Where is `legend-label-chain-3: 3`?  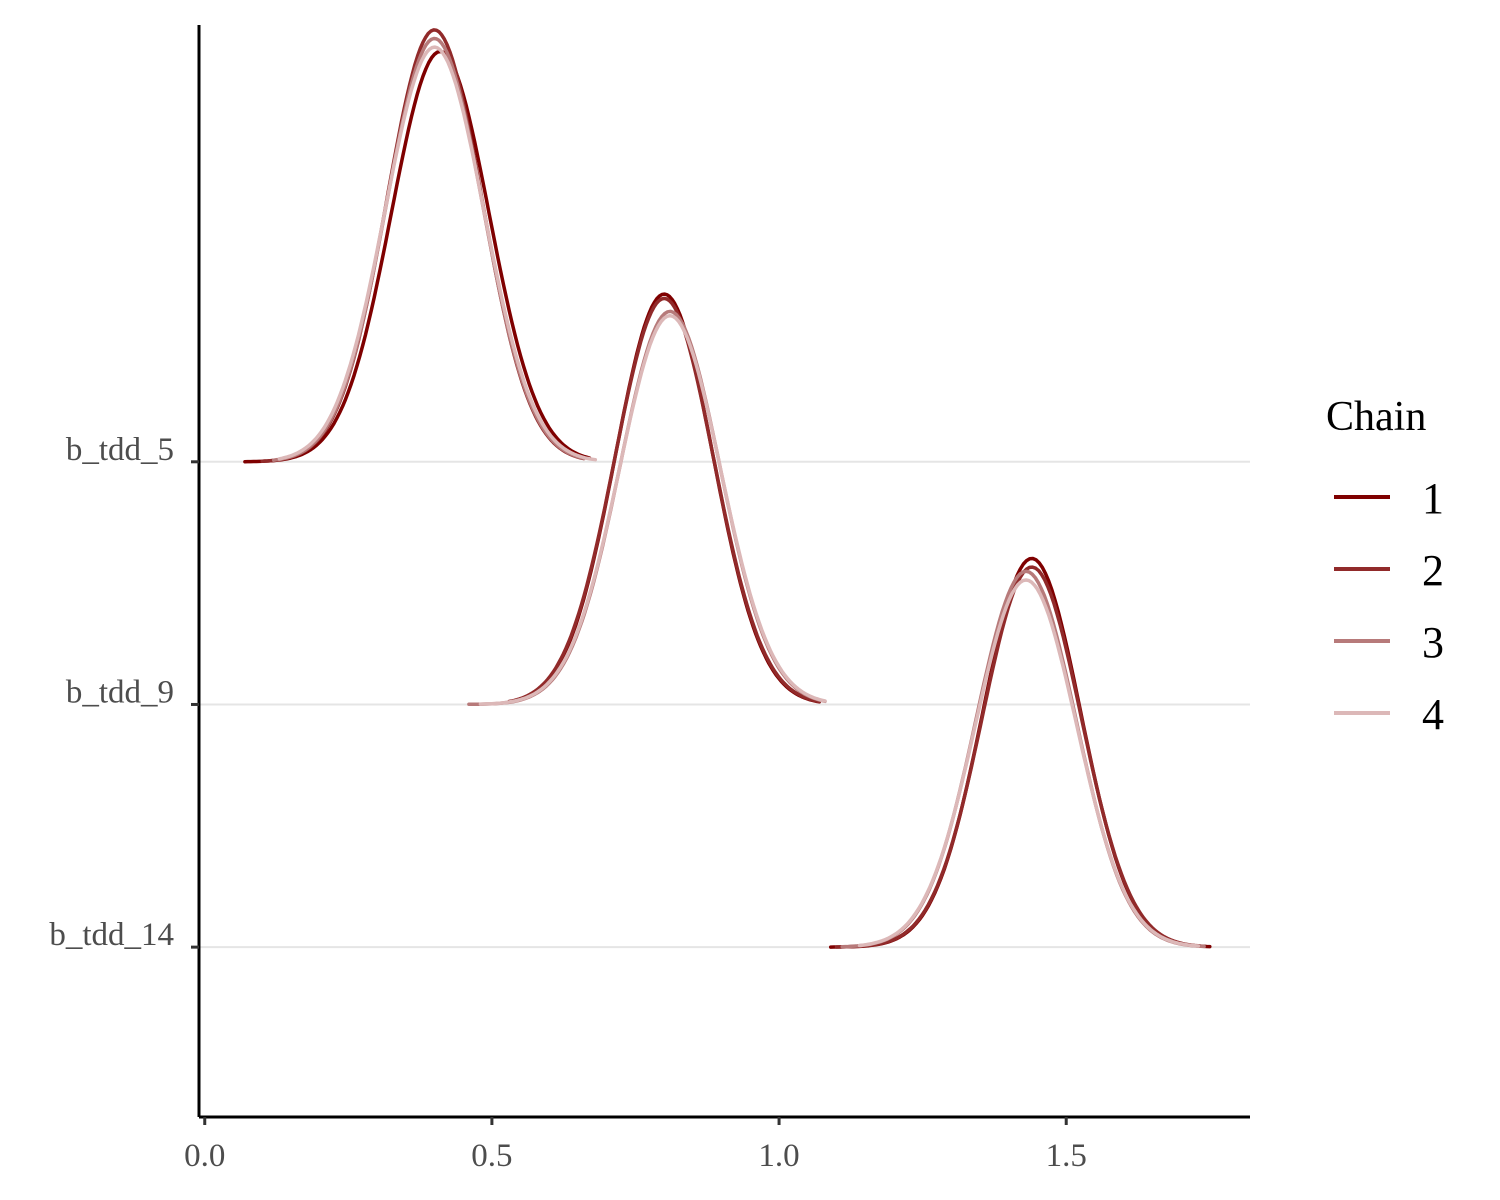
legend-label-chain-3: 3 is located at coordinates (1433, 642).